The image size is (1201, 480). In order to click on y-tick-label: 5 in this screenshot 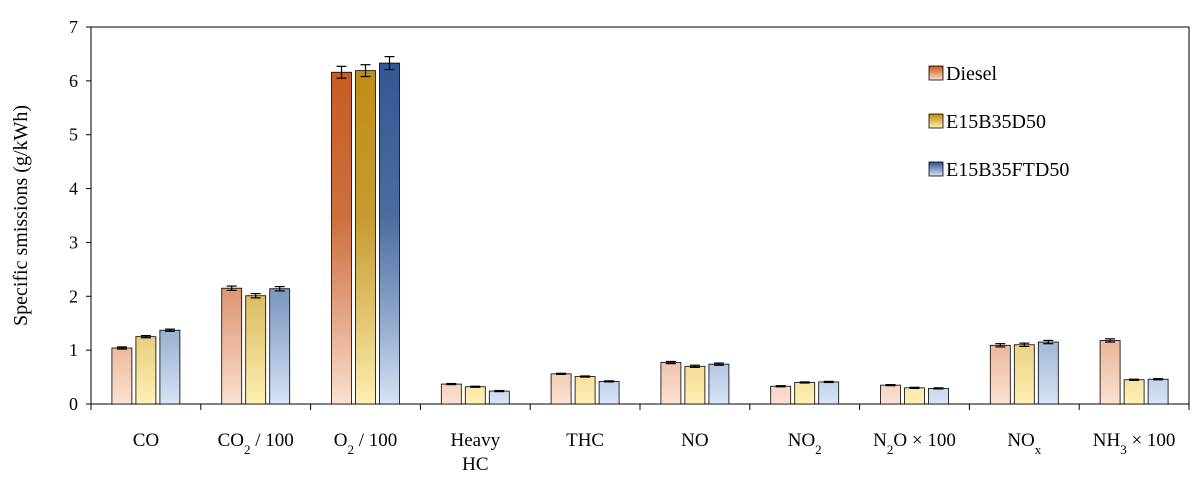, I will do `click(73, 135)`.